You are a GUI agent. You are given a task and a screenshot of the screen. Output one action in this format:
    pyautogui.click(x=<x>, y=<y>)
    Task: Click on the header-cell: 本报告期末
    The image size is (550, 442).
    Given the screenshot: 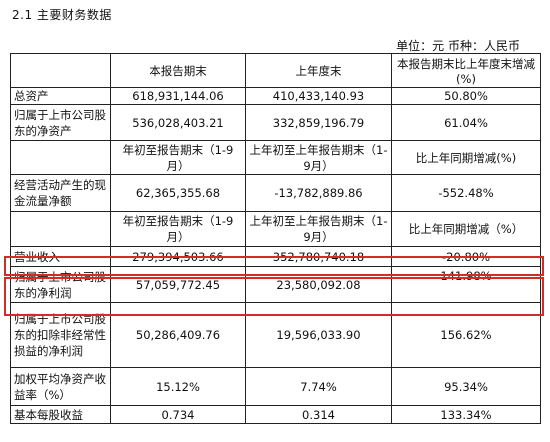 What is the action you would take?
    pyautogui.click(x=178, y=70)
    